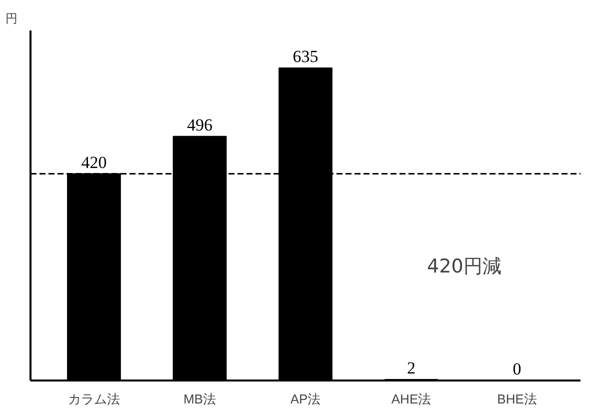  What do you see at coordinates (12, 19) in the screenshot?
I see `y-axis-title: 円` at bounding box center [12, 19].